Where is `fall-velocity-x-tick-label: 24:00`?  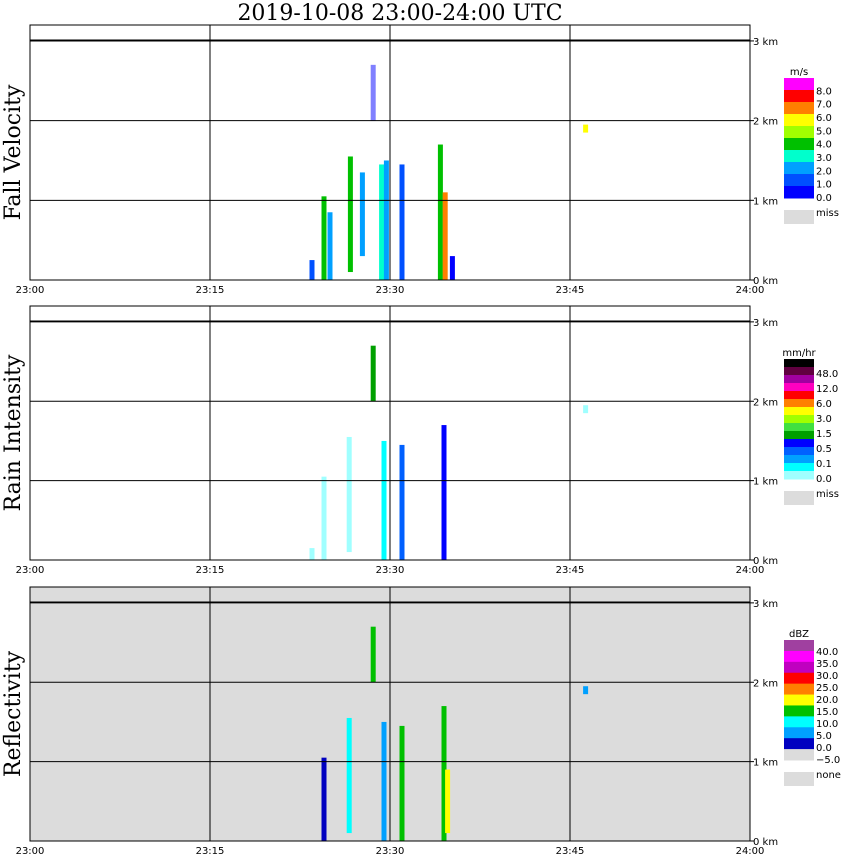
fall-velocity-x-tick-label: 24:00 is located at coordinates (750, 290).